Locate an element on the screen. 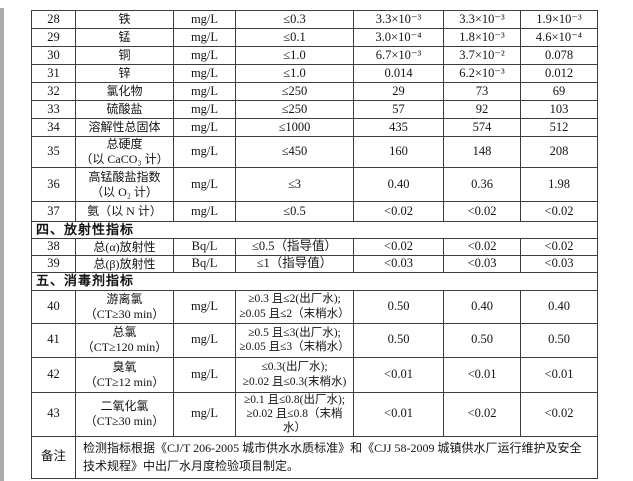 Image resolution: width=633 pixels, height=481 pixels. indicator-name: 高锰酸盐指数 （以 O₂ 计） is located at coordinates (124, 184).